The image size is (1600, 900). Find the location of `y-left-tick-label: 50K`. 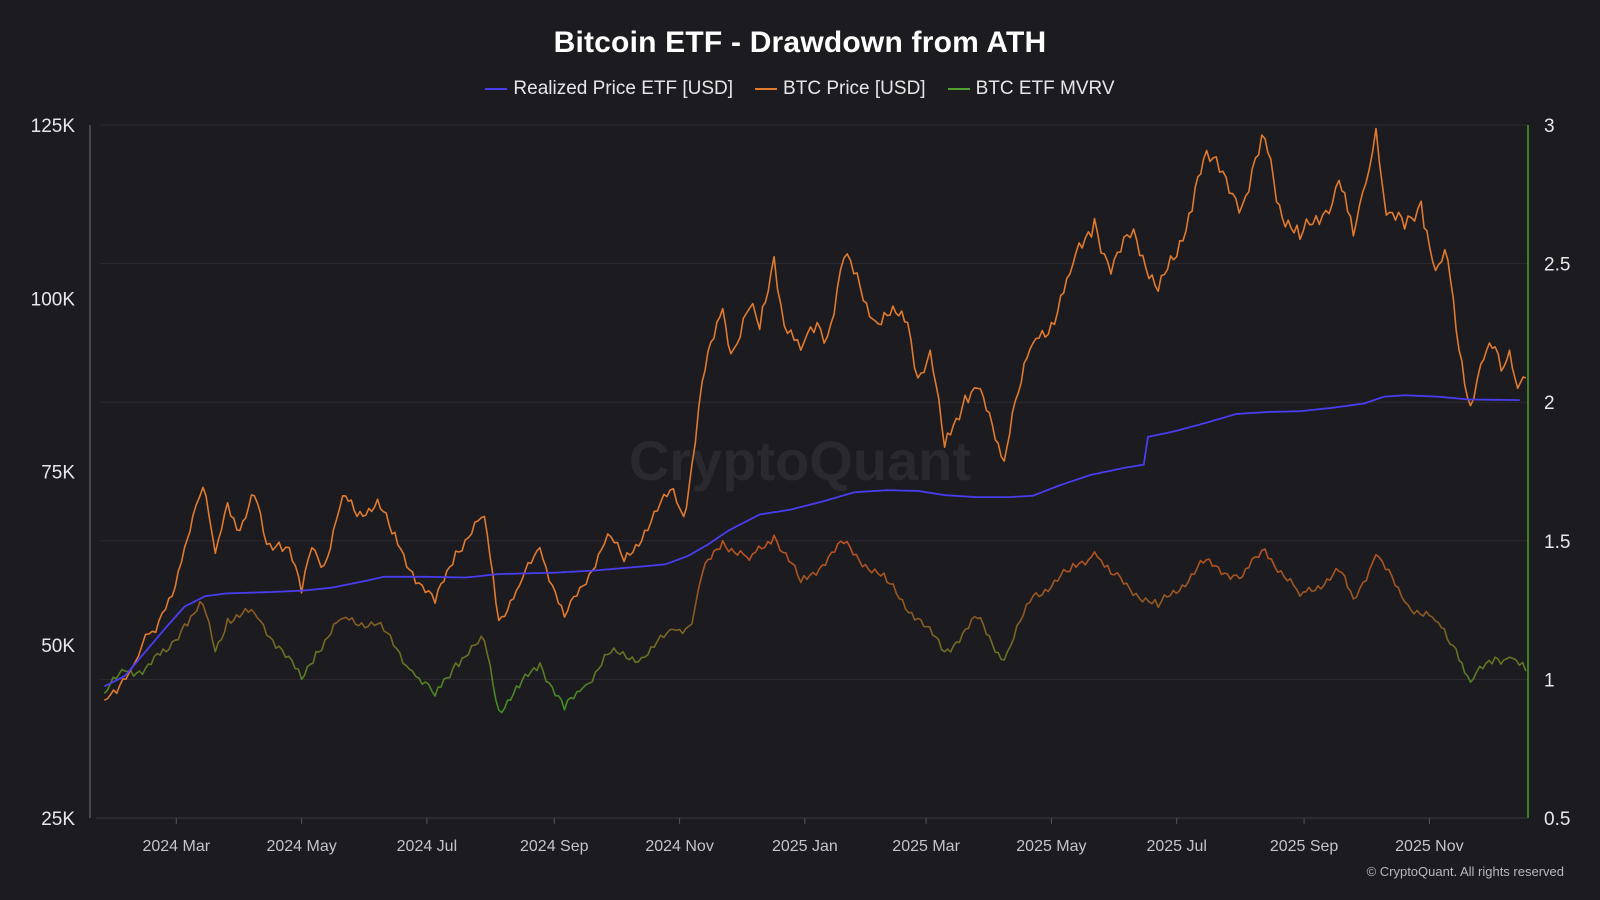

y-left-tick-label: 50K is located at coordinates (58, 646).